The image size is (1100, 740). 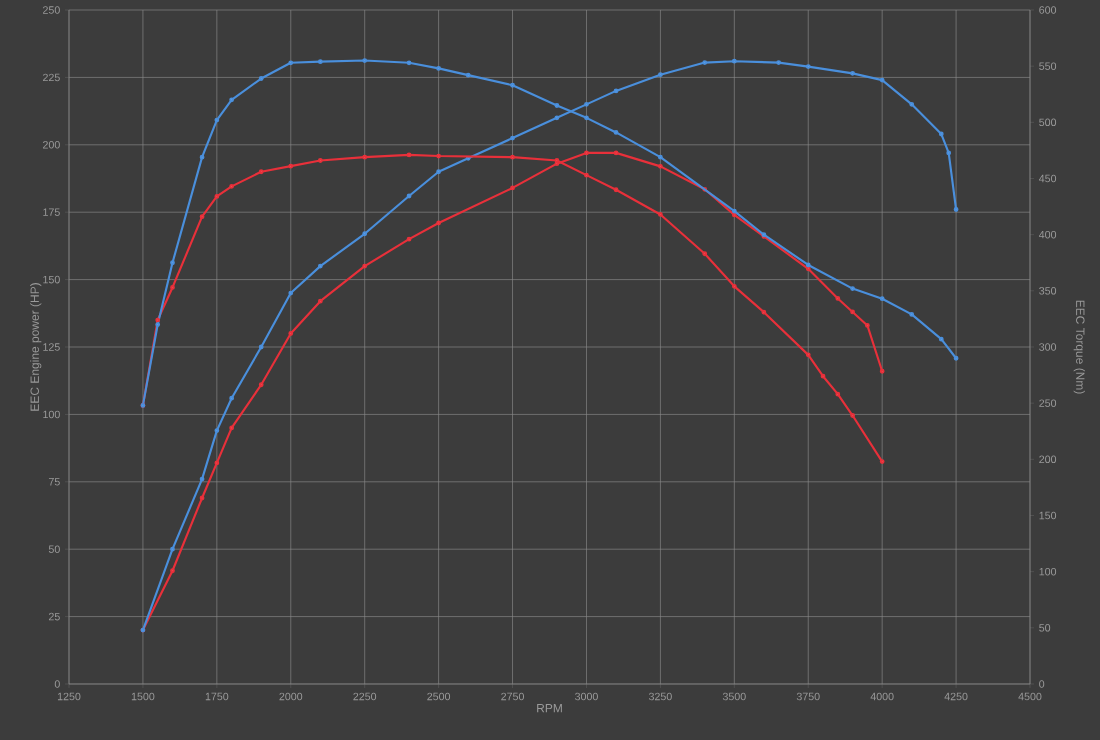 What do you see at coordinates (1048, 347) in the screenshot?
I see `y2-tick-label: 300` at bounding box center [1048, 347].